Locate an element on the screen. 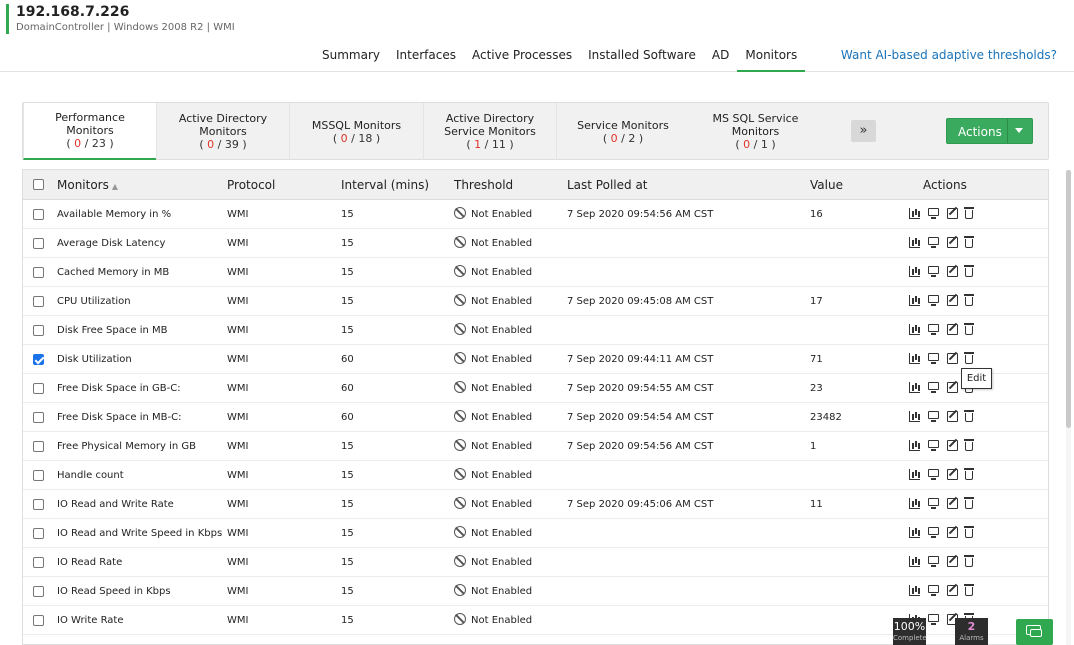  col-threshold: Threshold is located at coordinates (484, 185).